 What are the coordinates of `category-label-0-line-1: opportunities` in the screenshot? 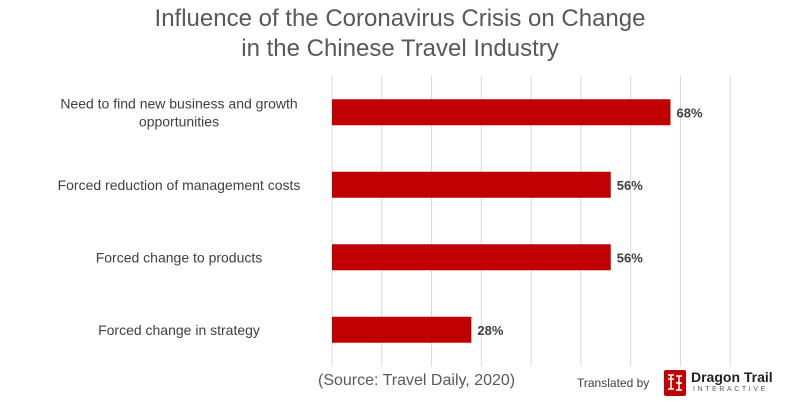 It's located at (179, 121).